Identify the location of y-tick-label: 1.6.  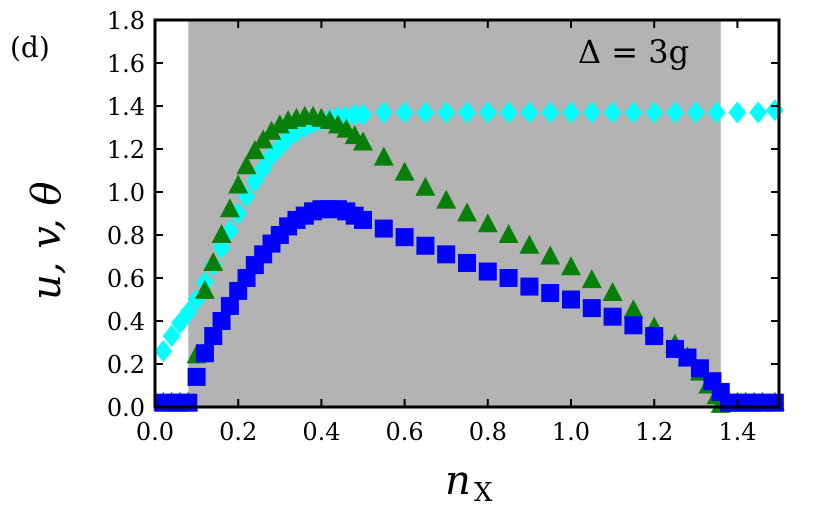
(126, 64).